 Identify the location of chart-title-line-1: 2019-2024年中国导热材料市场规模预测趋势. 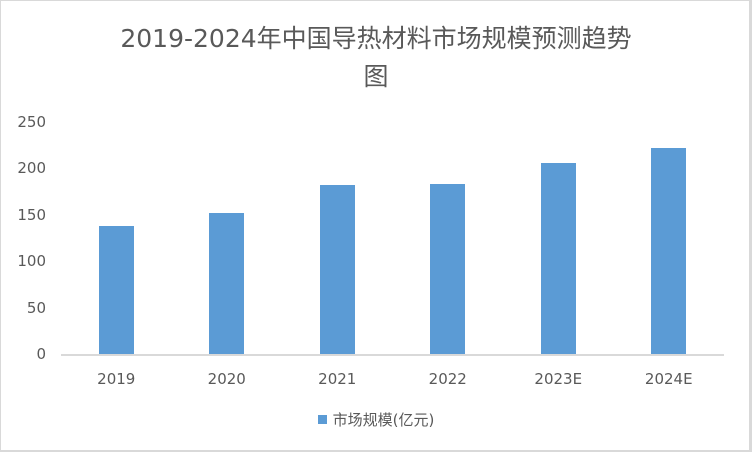
(376, 38).